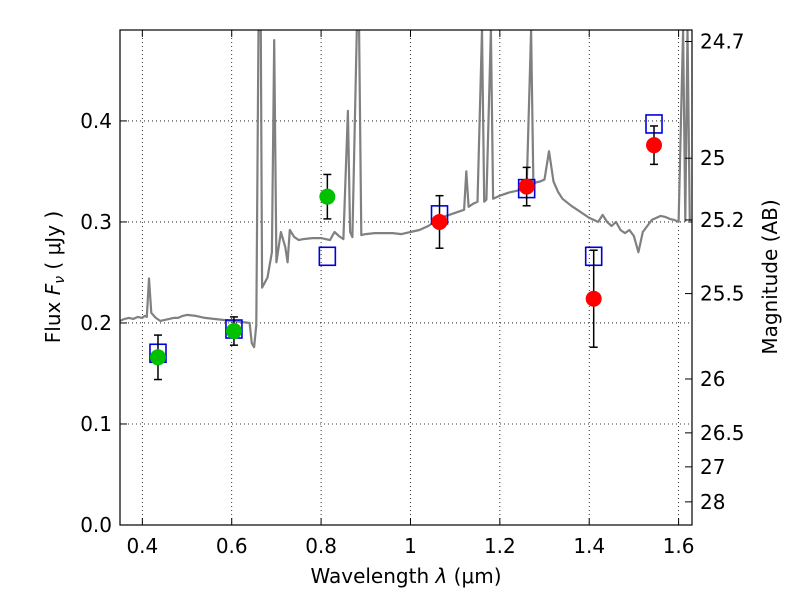 The image size is (800, 600). What do you see at coordinates (770, 276) in the screenshot?
I see `y2-axis-label: Magnitude (AB)` at bounding box center [770, 276].